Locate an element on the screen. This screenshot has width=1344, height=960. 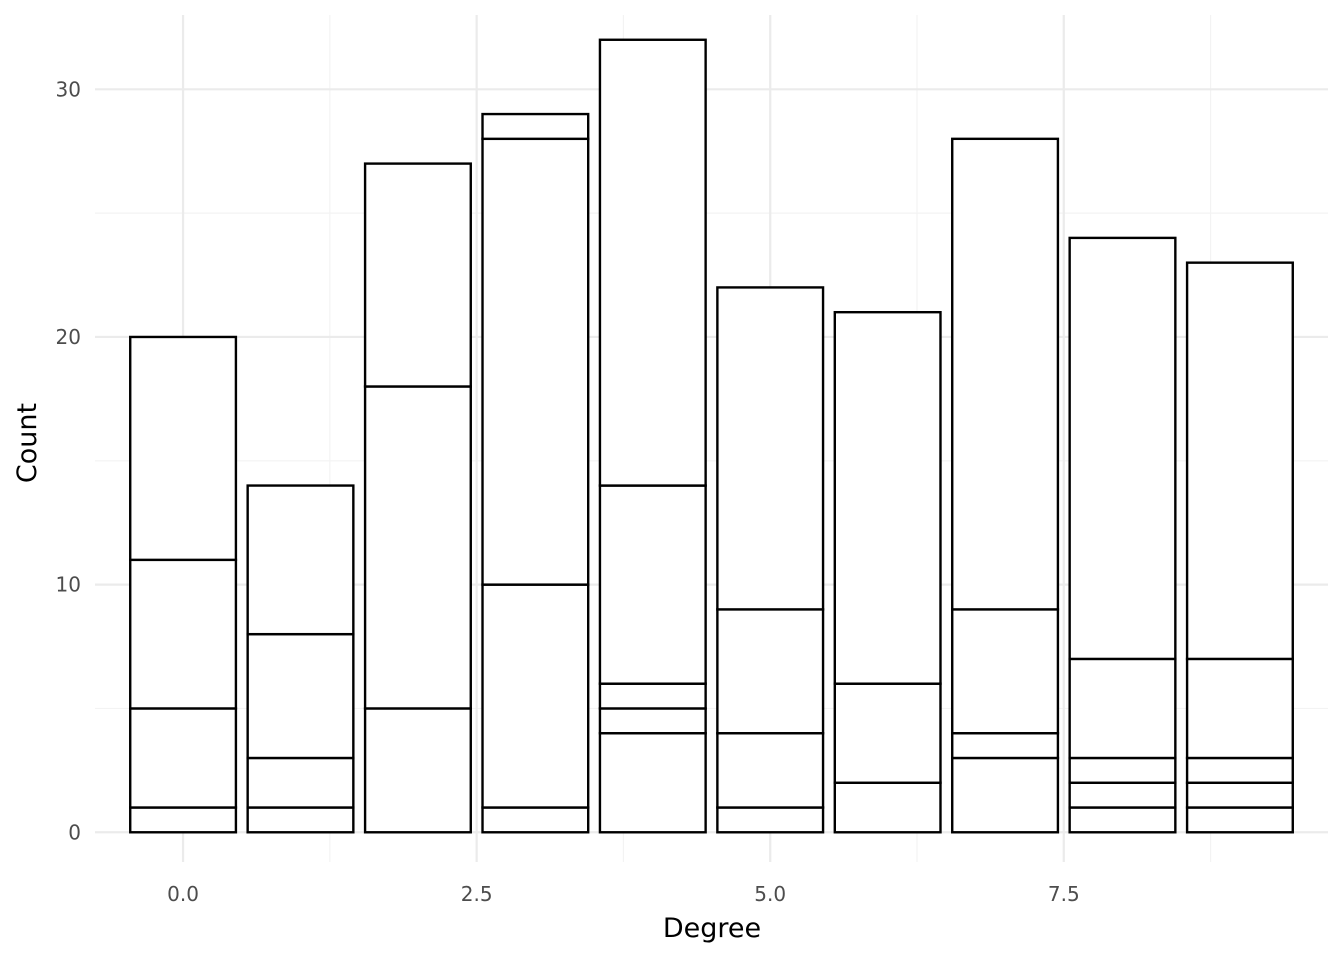
x-axis-ticks: 0.0 2.5 5.0 7.5 is located at coordinates (623, 894).